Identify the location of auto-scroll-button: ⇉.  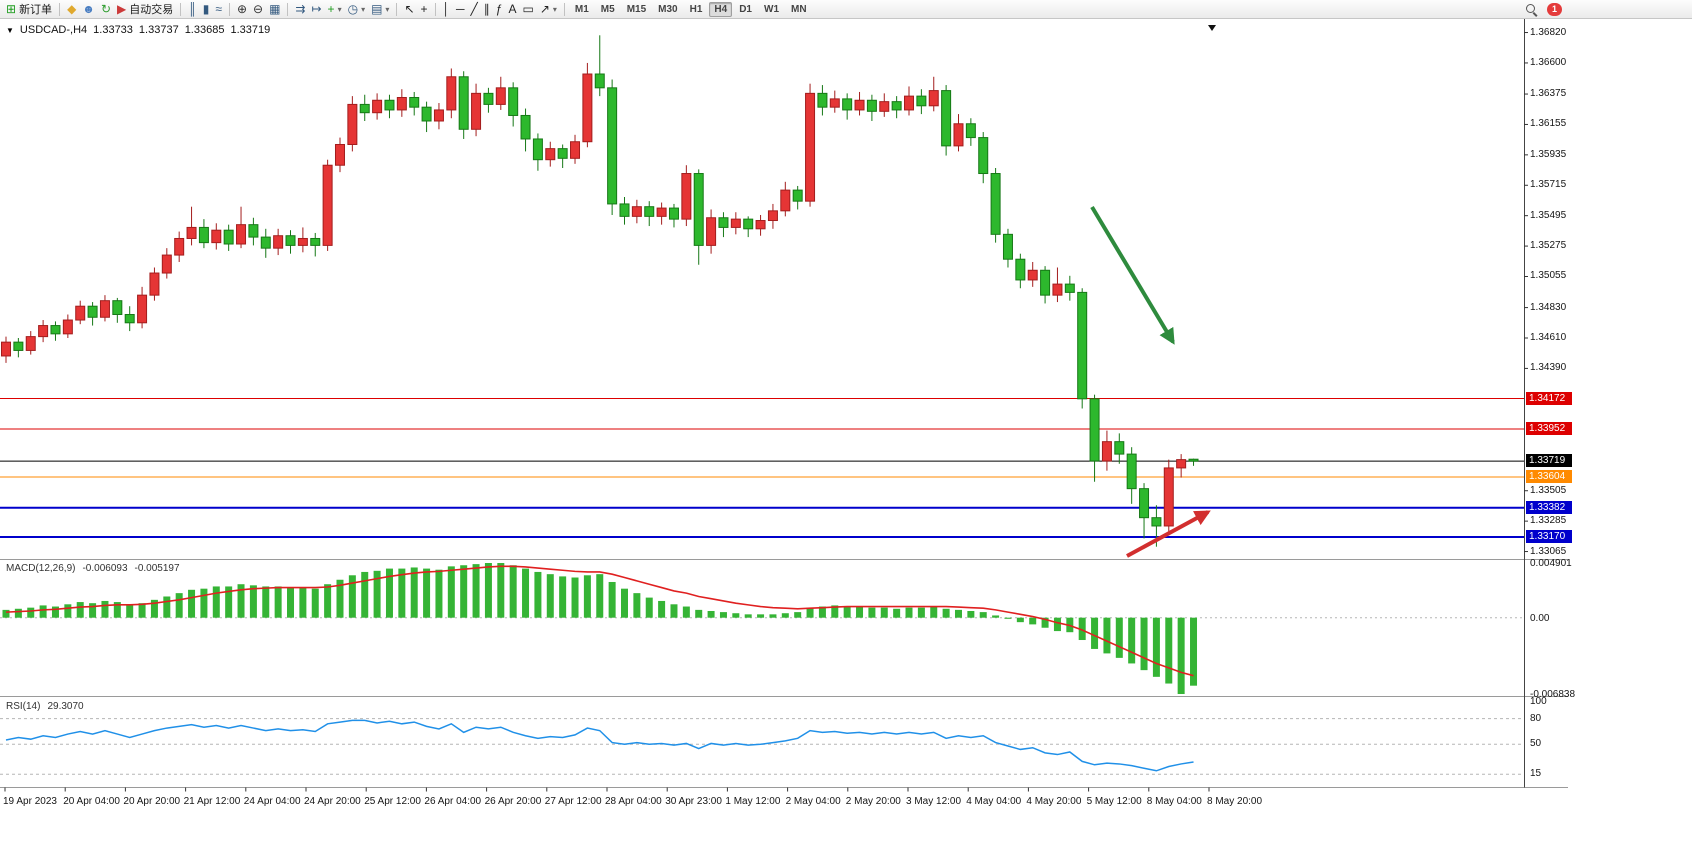
(300, 9).